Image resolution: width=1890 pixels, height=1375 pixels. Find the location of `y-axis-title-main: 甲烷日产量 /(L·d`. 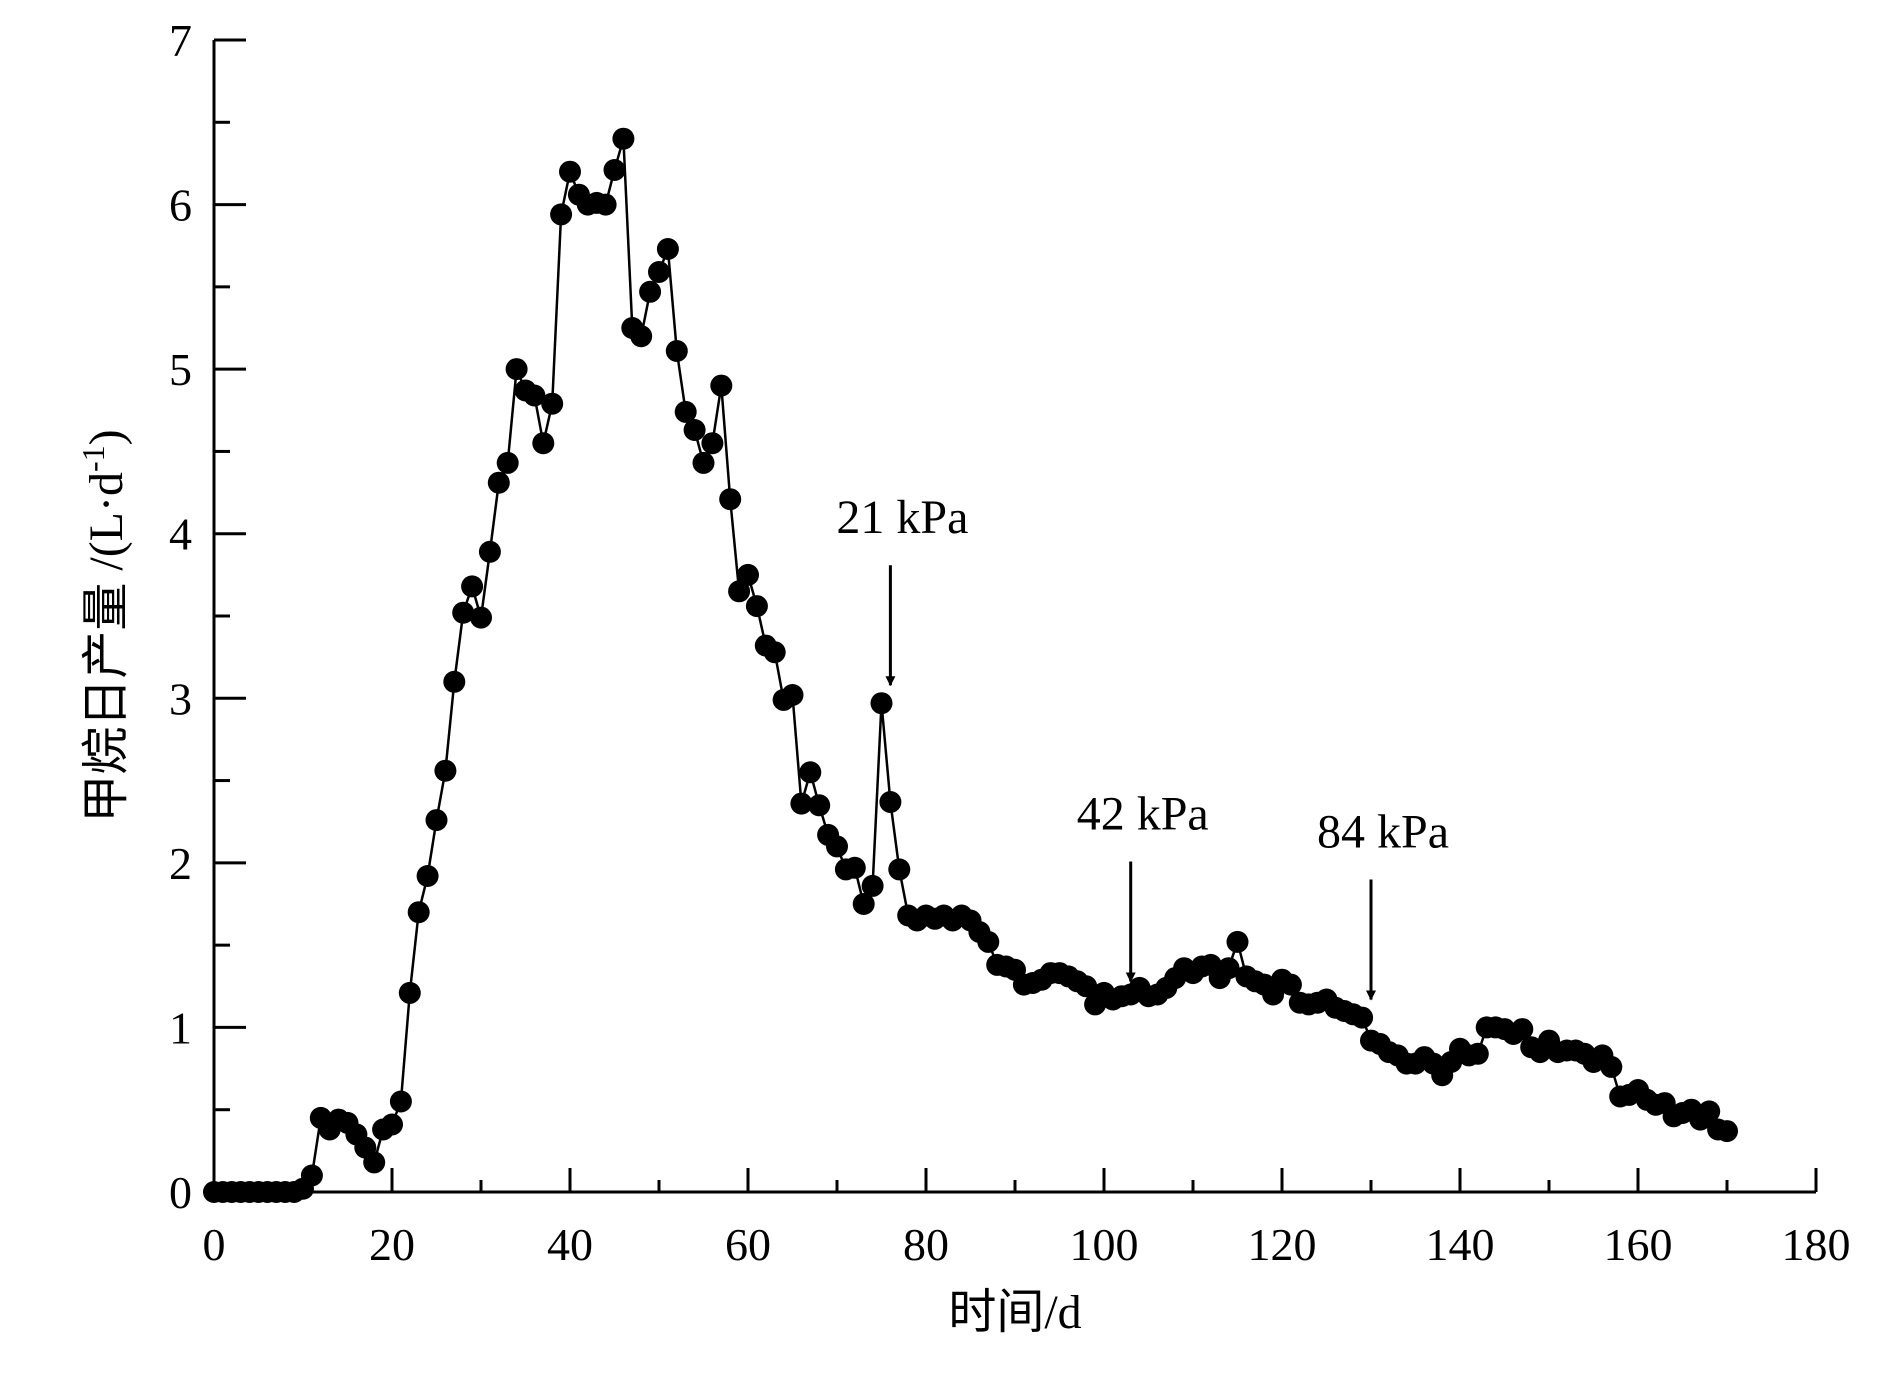

y-axis-title-main: 甲烷日产量 /(L·d is located at coordinates (106, 647).